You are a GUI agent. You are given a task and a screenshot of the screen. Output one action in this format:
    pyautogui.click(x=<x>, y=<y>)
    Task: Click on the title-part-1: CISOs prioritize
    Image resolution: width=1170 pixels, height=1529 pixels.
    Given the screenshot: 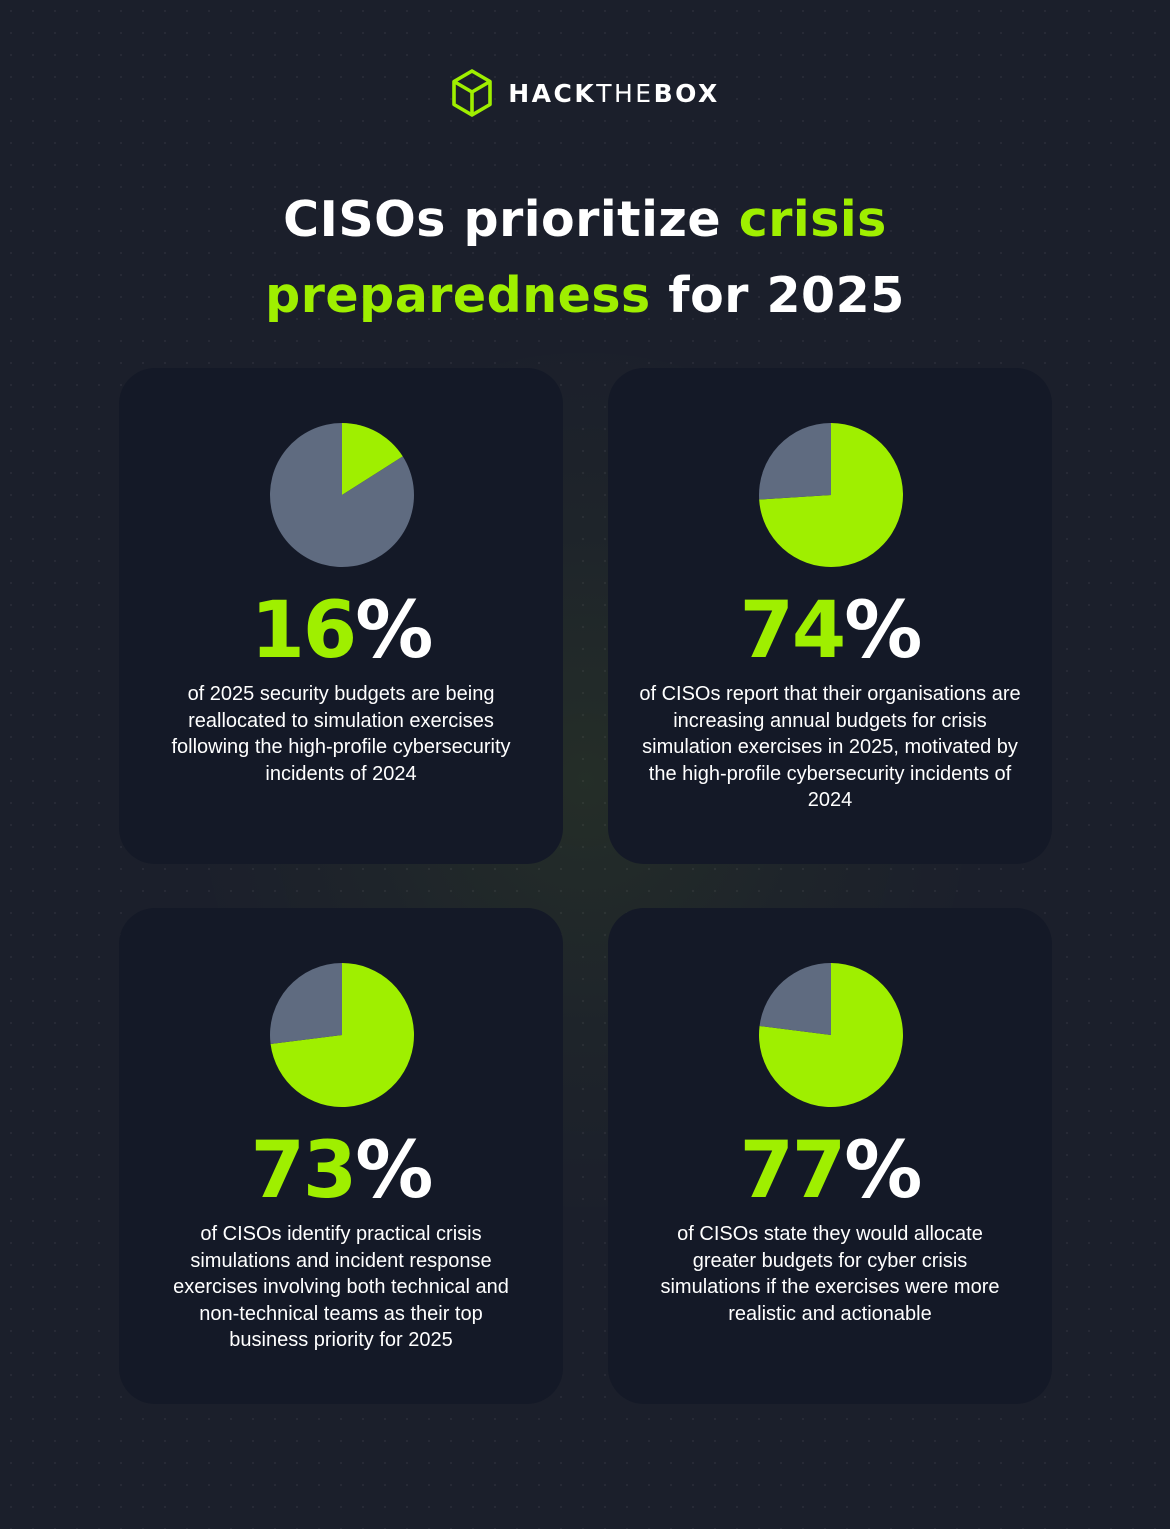 What is the action you would take?
    pyautogui.click(x=511, y=219)
    